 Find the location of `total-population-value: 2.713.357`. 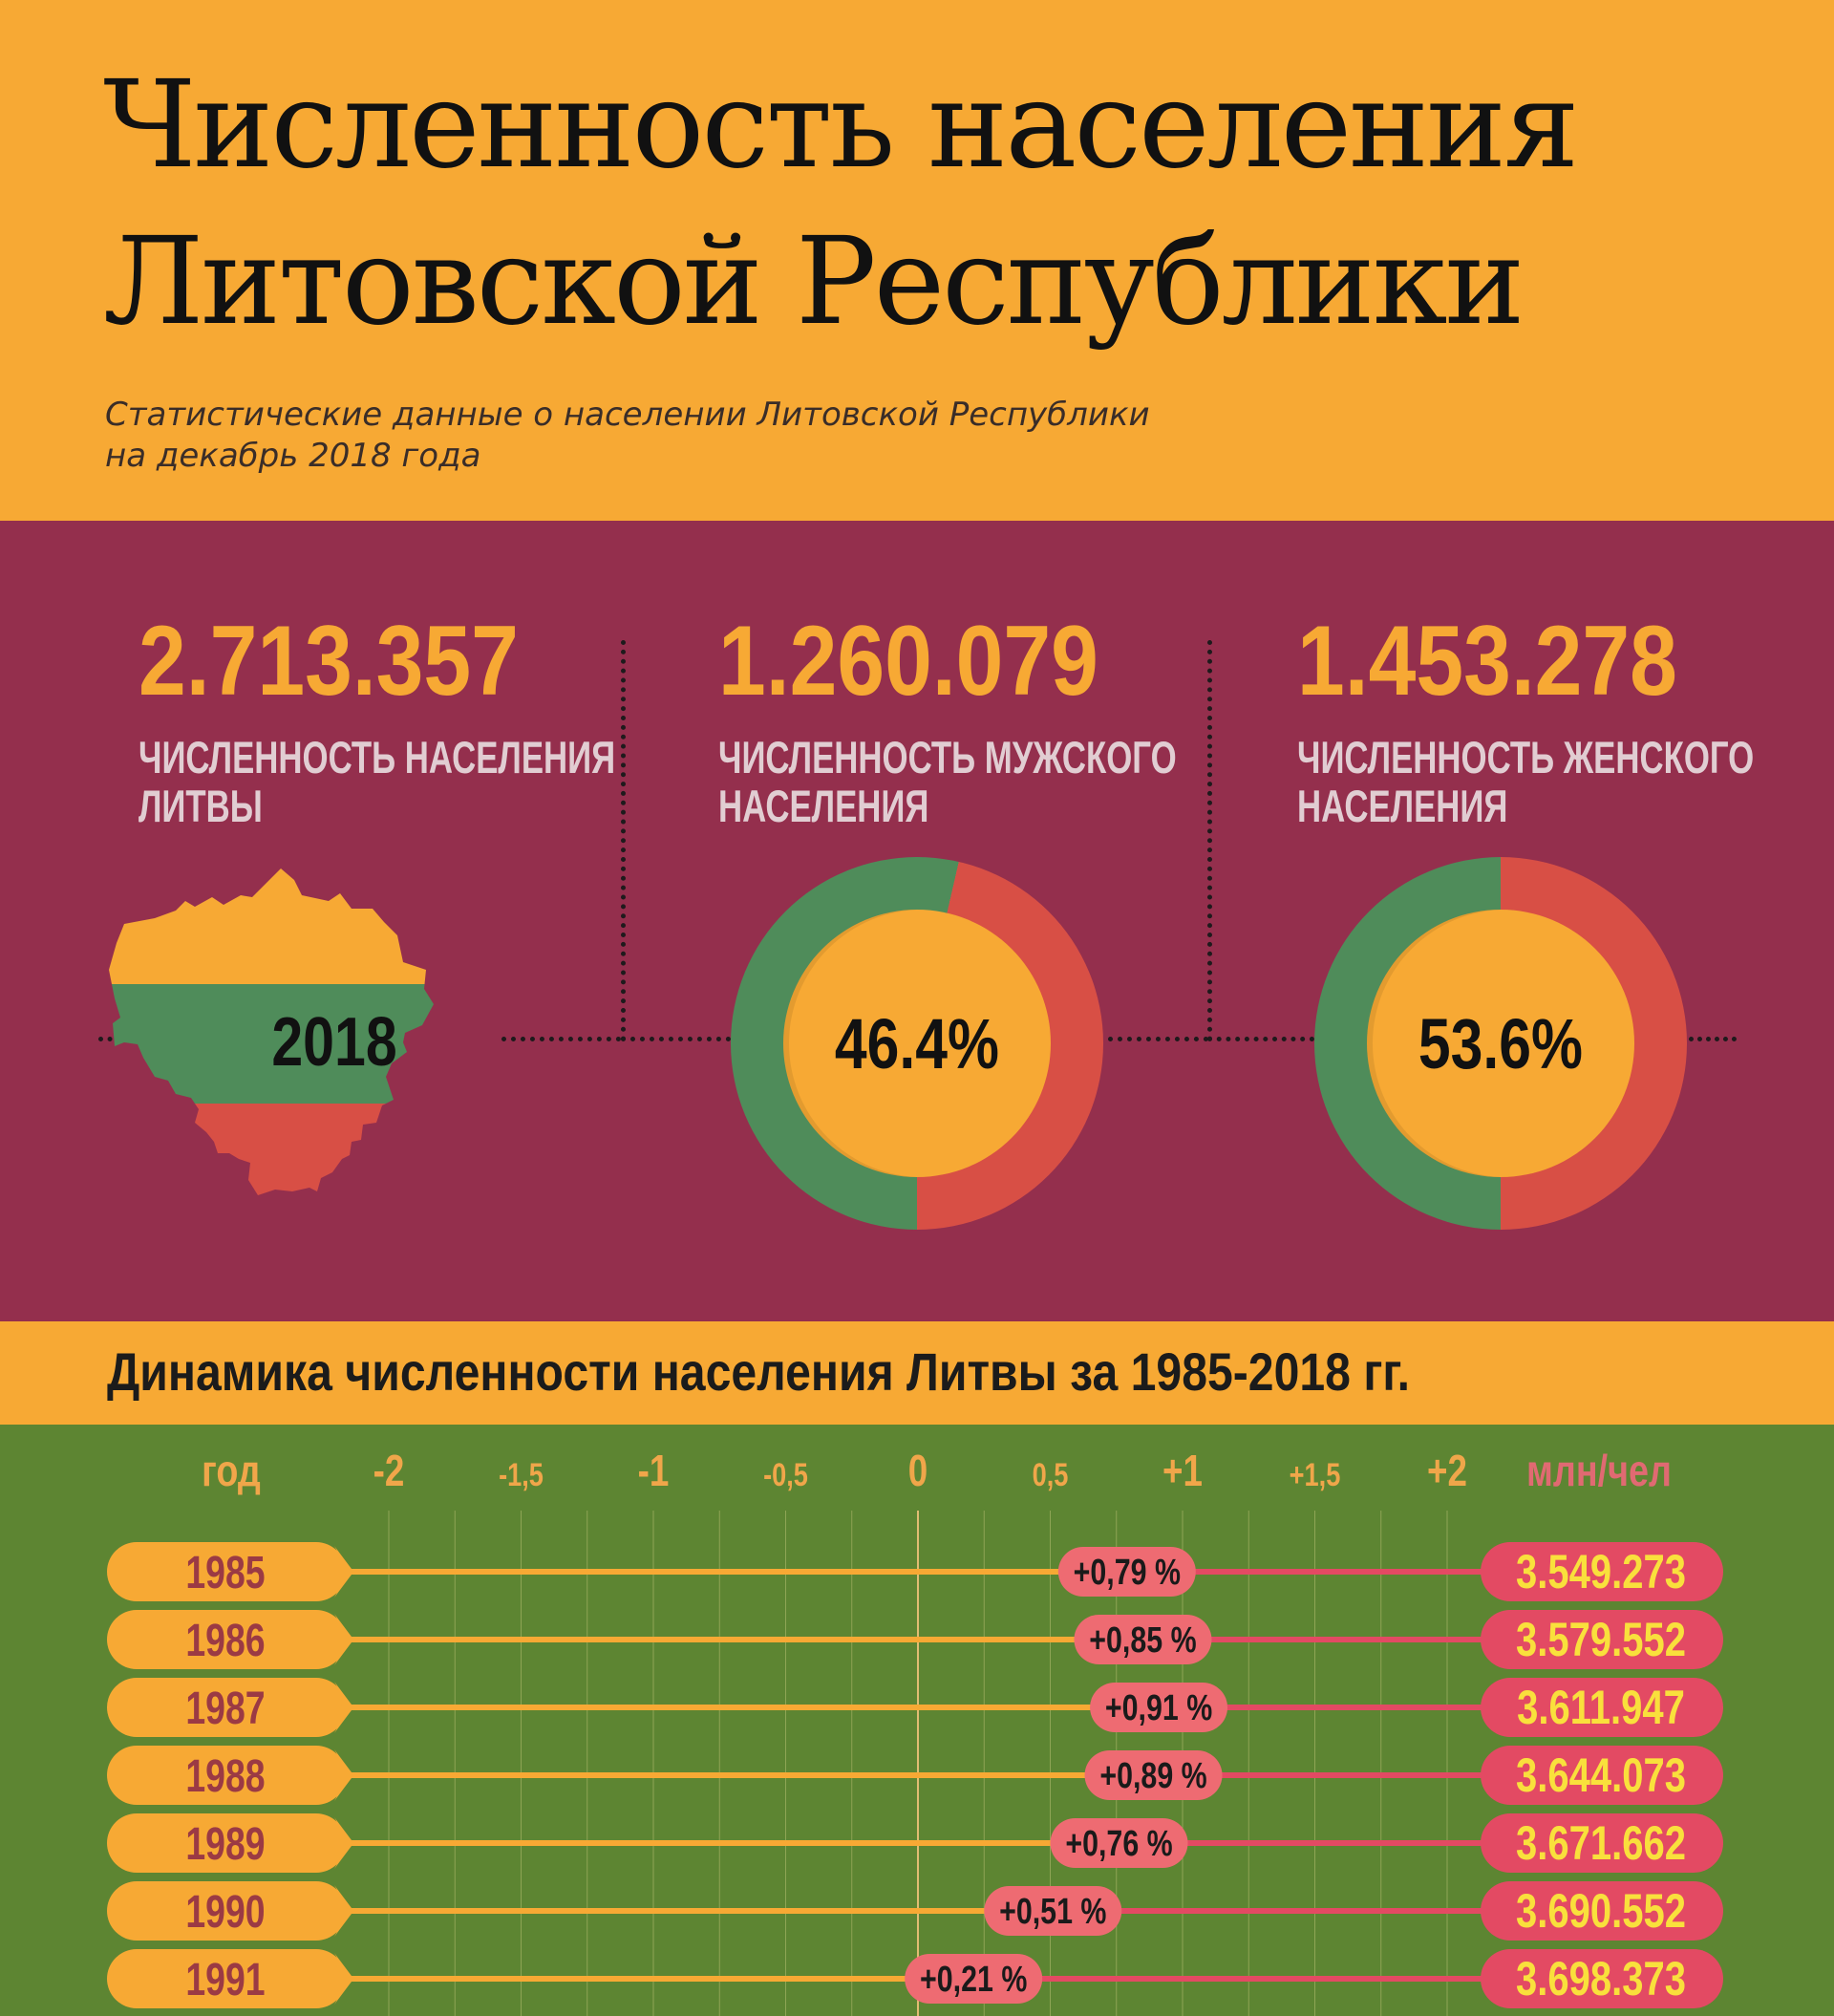

total-population-value: 2.713.357 is located at coordinates (329, 661).